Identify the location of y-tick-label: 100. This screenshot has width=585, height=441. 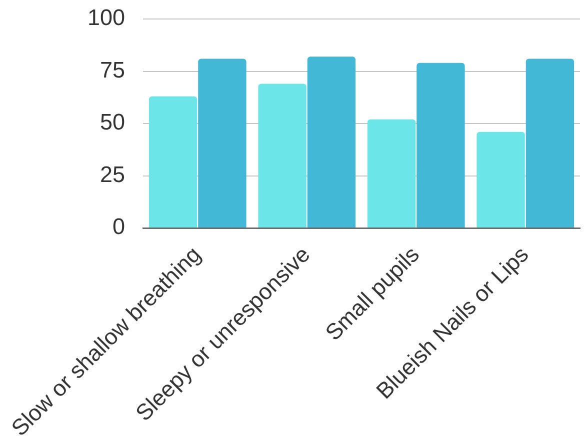
(106, 17).